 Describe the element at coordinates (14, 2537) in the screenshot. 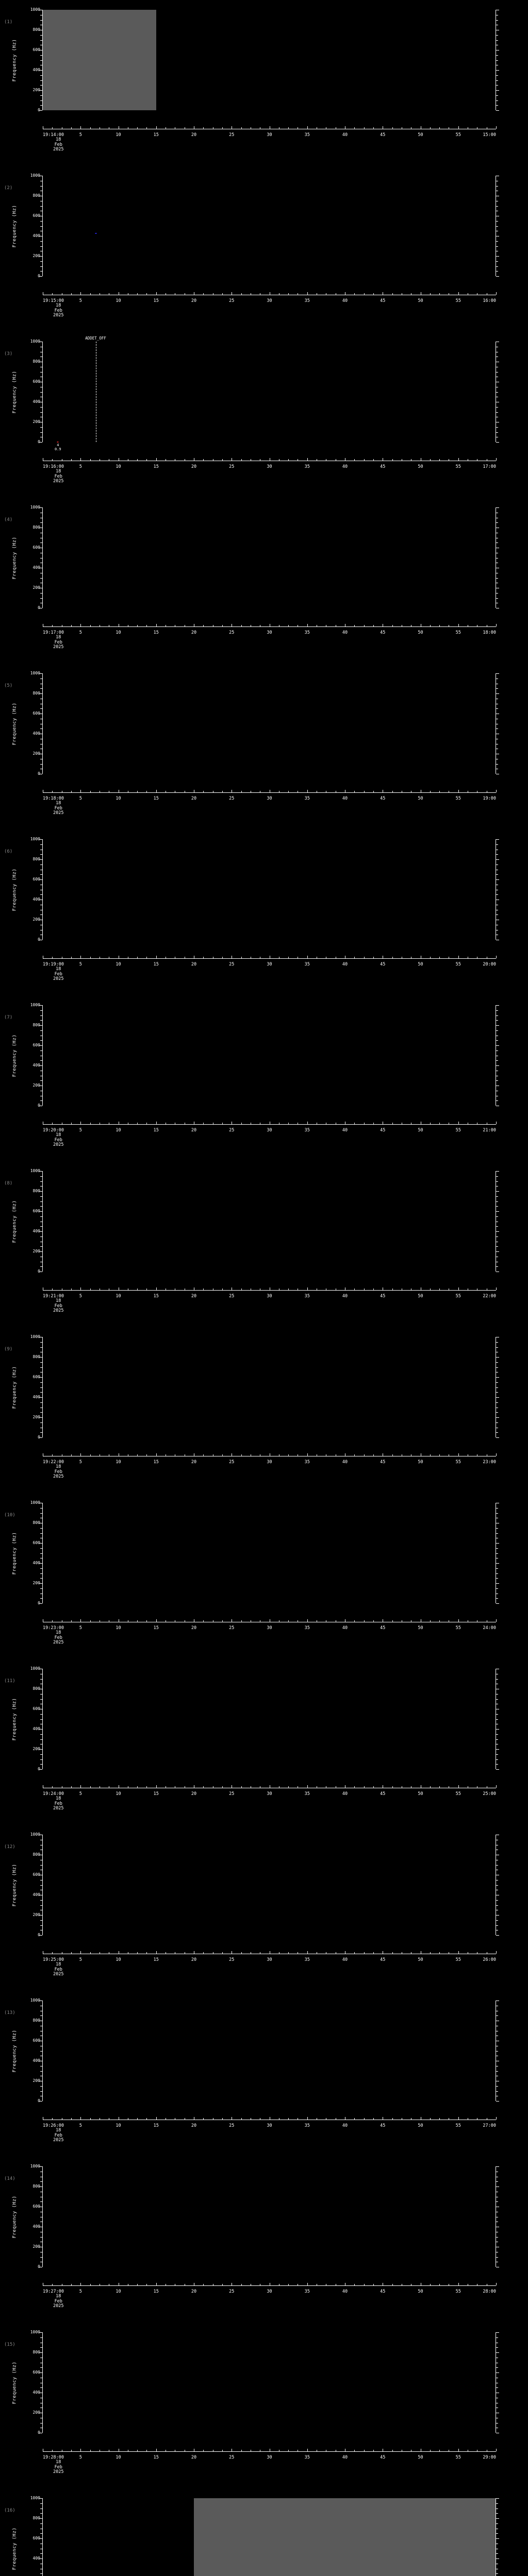

I see `y-axis-title: Frequency (Hz)` at that location.